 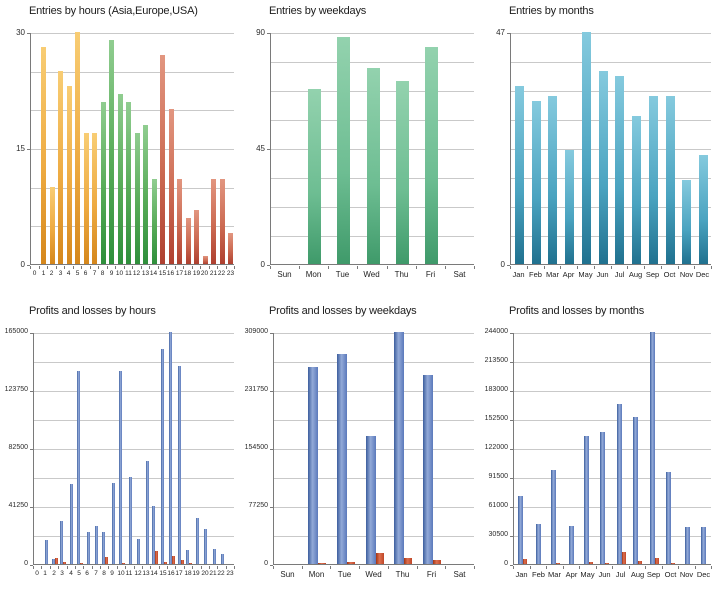 What do you see at coordinates (604, 574) in the screenshot?
I see `x-axis-label: Jun` at bounding box center [604, 574].